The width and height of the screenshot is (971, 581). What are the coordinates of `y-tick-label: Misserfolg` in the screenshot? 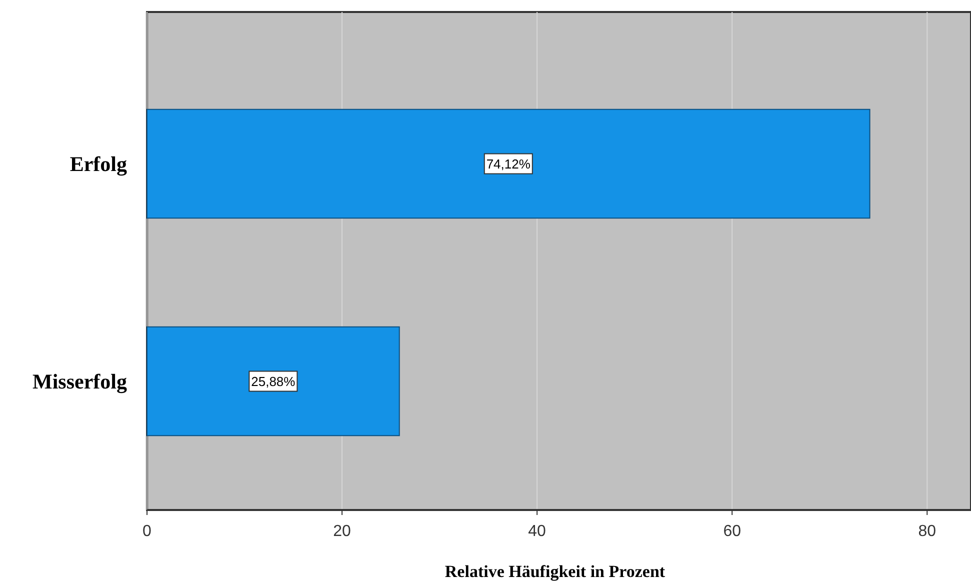 It's located at (80, 381).